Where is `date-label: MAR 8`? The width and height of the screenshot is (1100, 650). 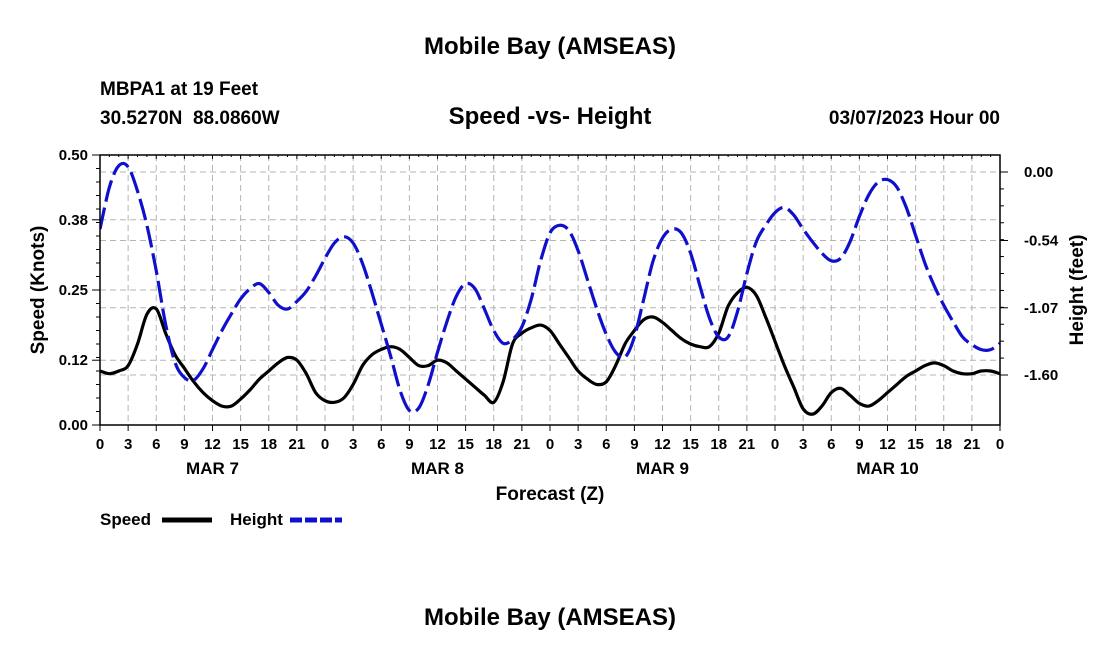 date-label: MAR 8 is located at coordinates (437, 468).